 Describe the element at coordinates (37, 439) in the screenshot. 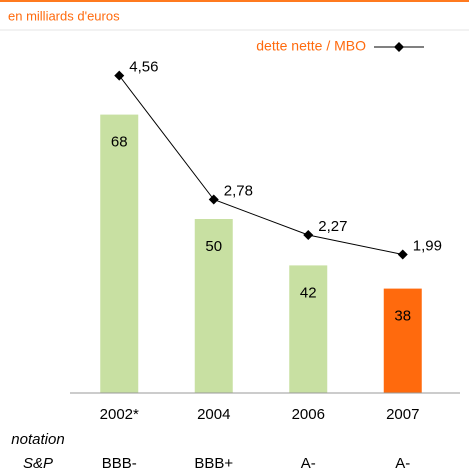

I see `rating-label: notation` at that location.